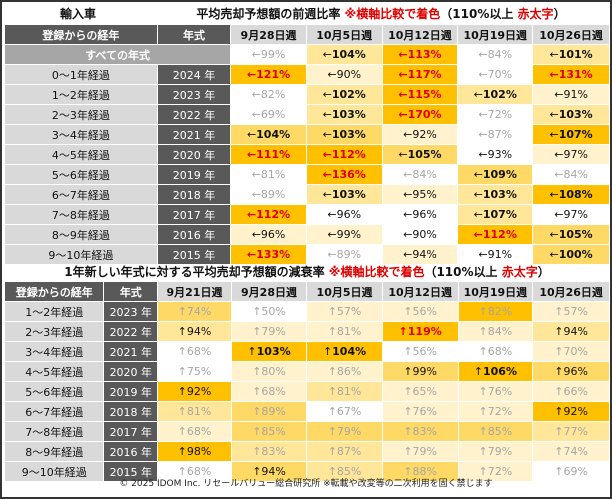 The image size is (612, 499). I want to click on year-label: 2020 年, so click(131, 371).